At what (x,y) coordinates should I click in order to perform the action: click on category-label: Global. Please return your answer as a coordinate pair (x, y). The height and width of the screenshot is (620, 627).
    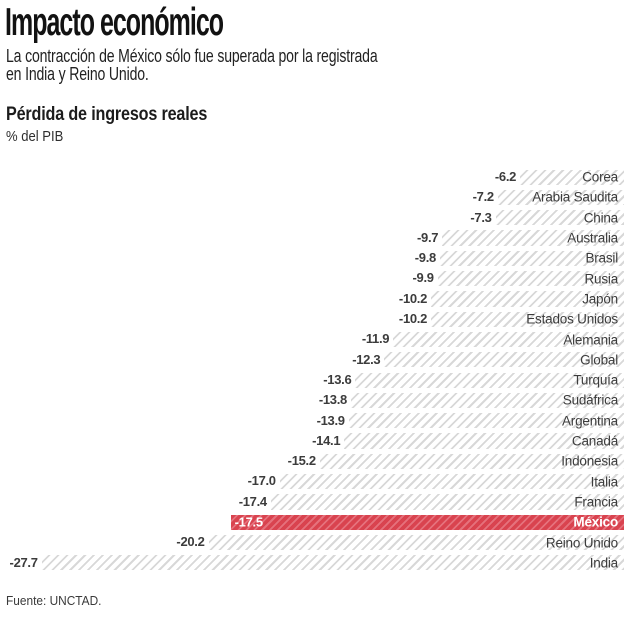
    Looking at the image, I should click on (599, 360).